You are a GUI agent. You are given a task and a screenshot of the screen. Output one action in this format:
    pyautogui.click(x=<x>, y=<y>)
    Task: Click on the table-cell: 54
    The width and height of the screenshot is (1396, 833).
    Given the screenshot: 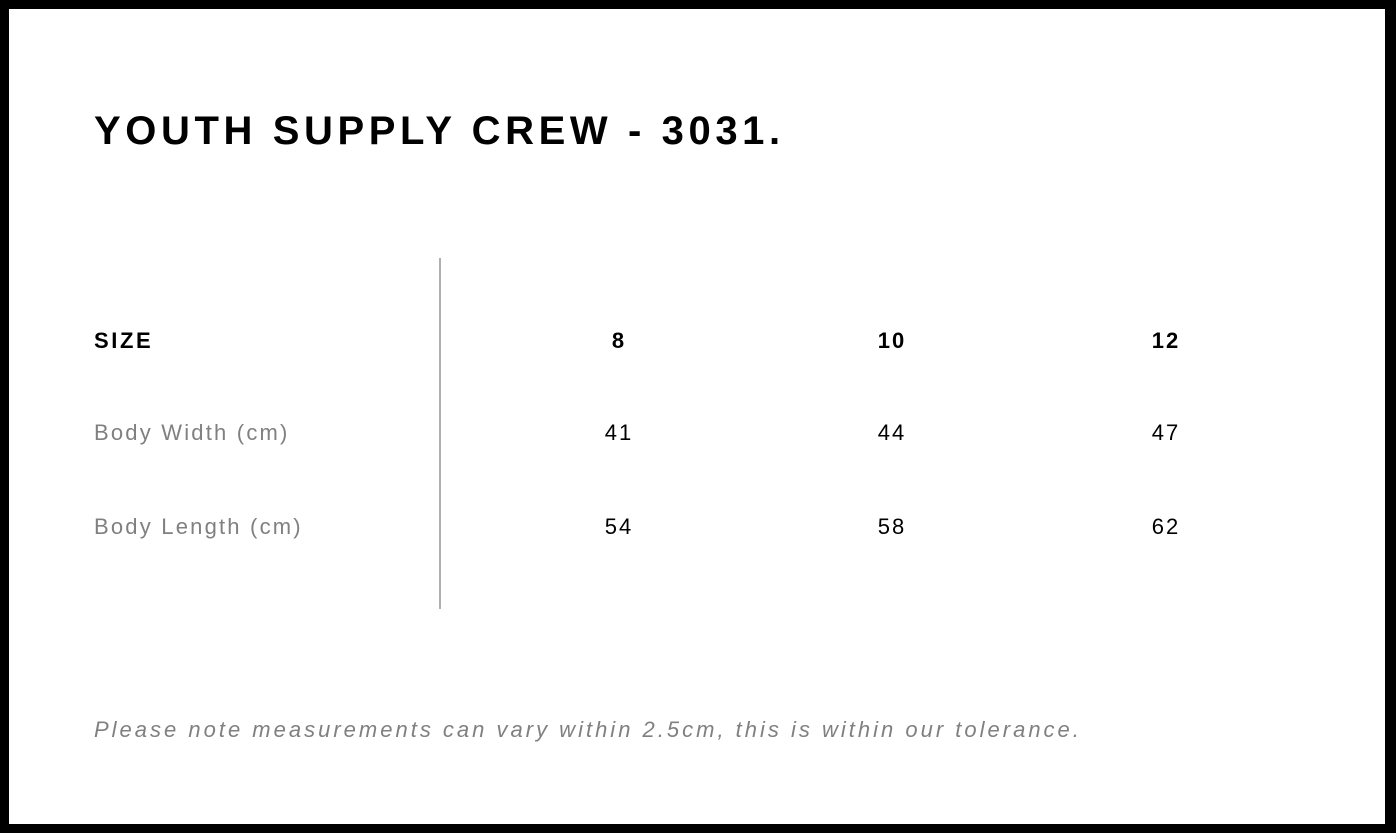 What is the action you would take?
    pyautogui.click(x=619, y=526)
    